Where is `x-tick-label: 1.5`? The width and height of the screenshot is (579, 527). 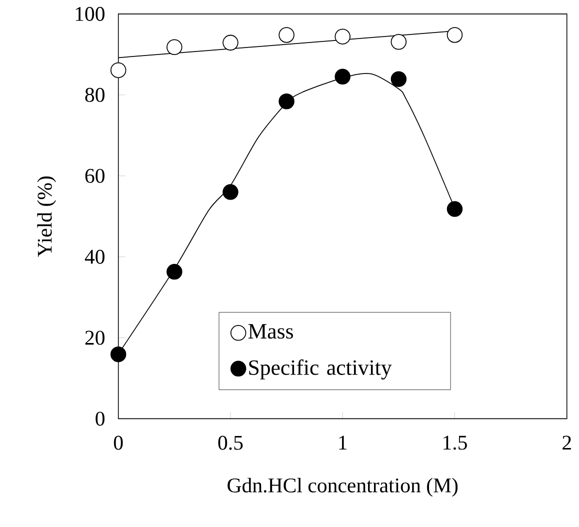
x-tick-label: 1.5 is located at coordinates (455, 443).